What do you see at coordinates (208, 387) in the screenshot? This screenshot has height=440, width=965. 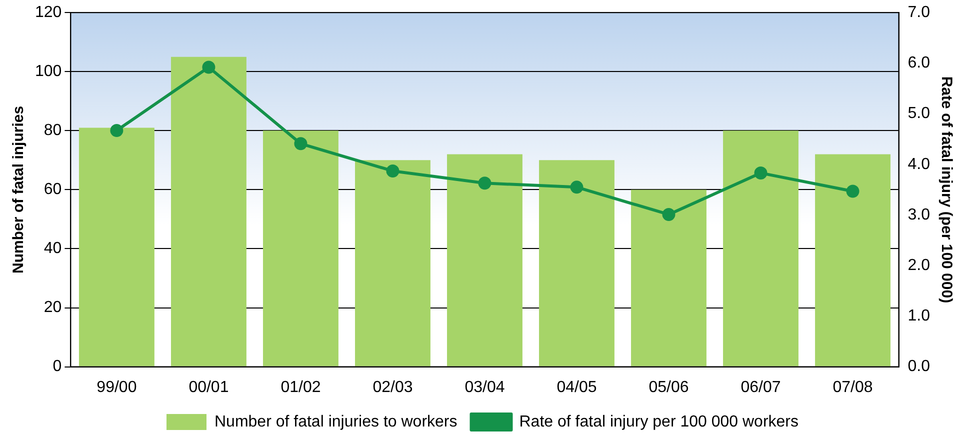 I see `x-tick-label: 00/01` at bounding box center [208, 387].